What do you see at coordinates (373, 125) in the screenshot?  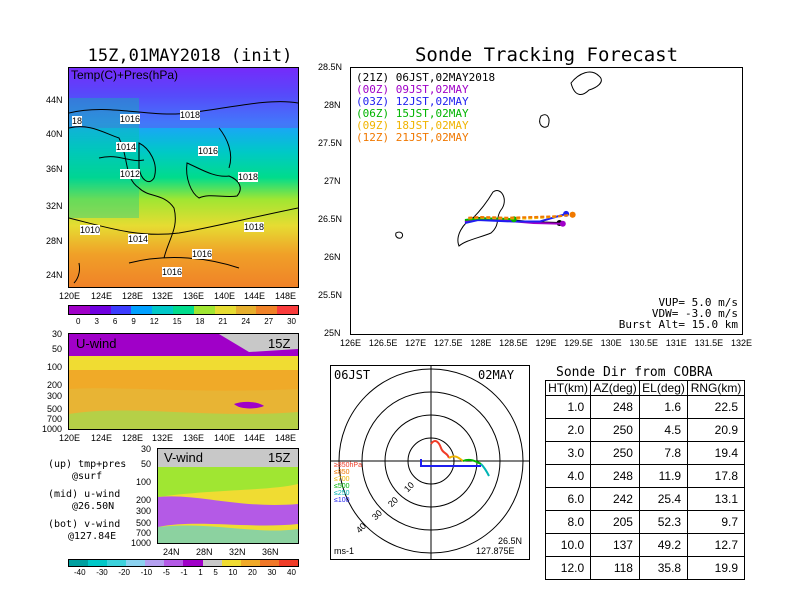 I see `legend-run: (09Z)` at bounding box center [373, 125].